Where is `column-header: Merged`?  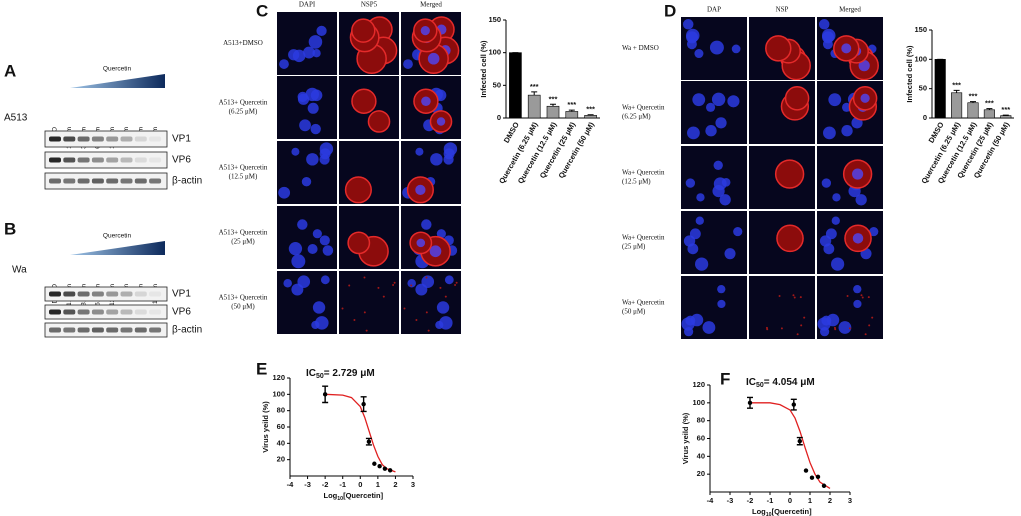 column-header: Merged is located at coordinates (431, 5).